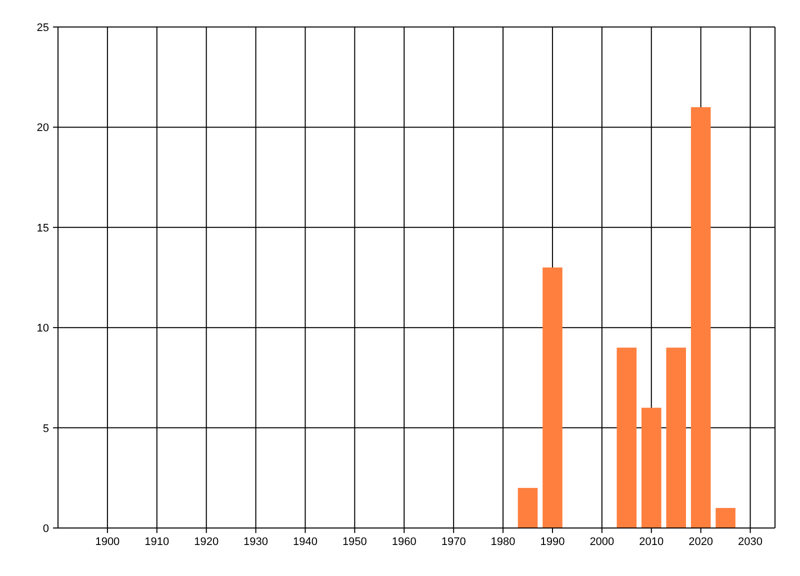 The height and width of the screenshot is (576, 800). I want to click on y-tick-label: 25, so click(42, 28).